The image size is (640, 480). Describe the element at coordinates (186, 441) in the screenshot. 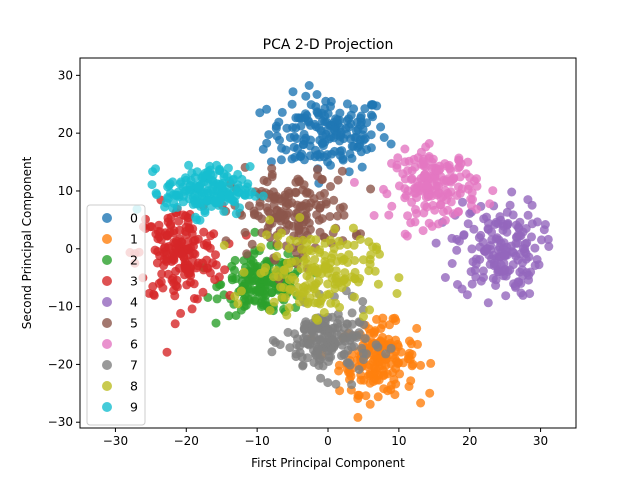

I see `x-tick-label: −20` at that location.